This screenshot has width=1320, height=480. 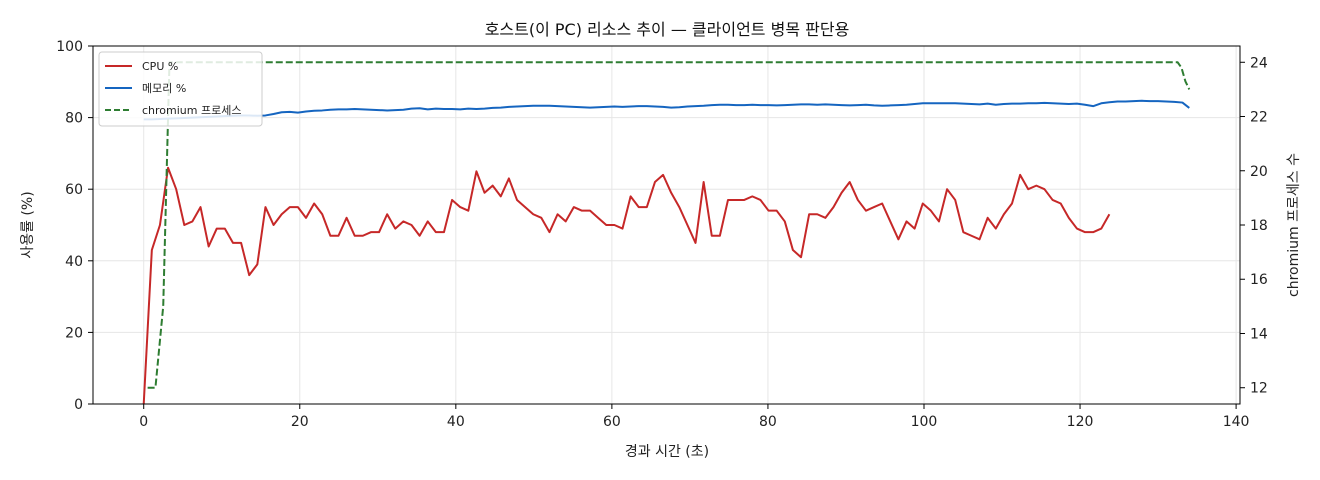 I want to click on y2-tick-label: 20, so click(x=1259, y=172).